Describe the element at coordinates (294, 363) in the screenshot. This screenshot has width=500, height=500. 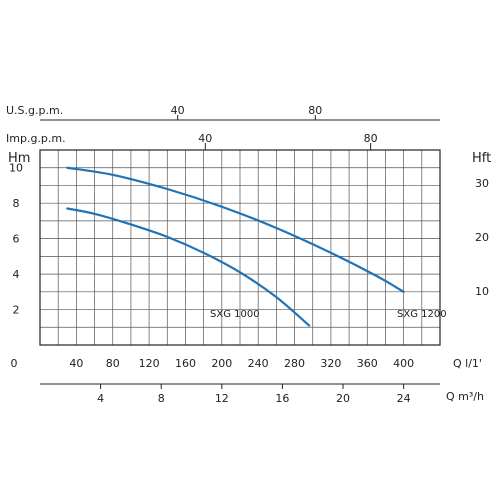
I see `x-tick: 280` at that location.